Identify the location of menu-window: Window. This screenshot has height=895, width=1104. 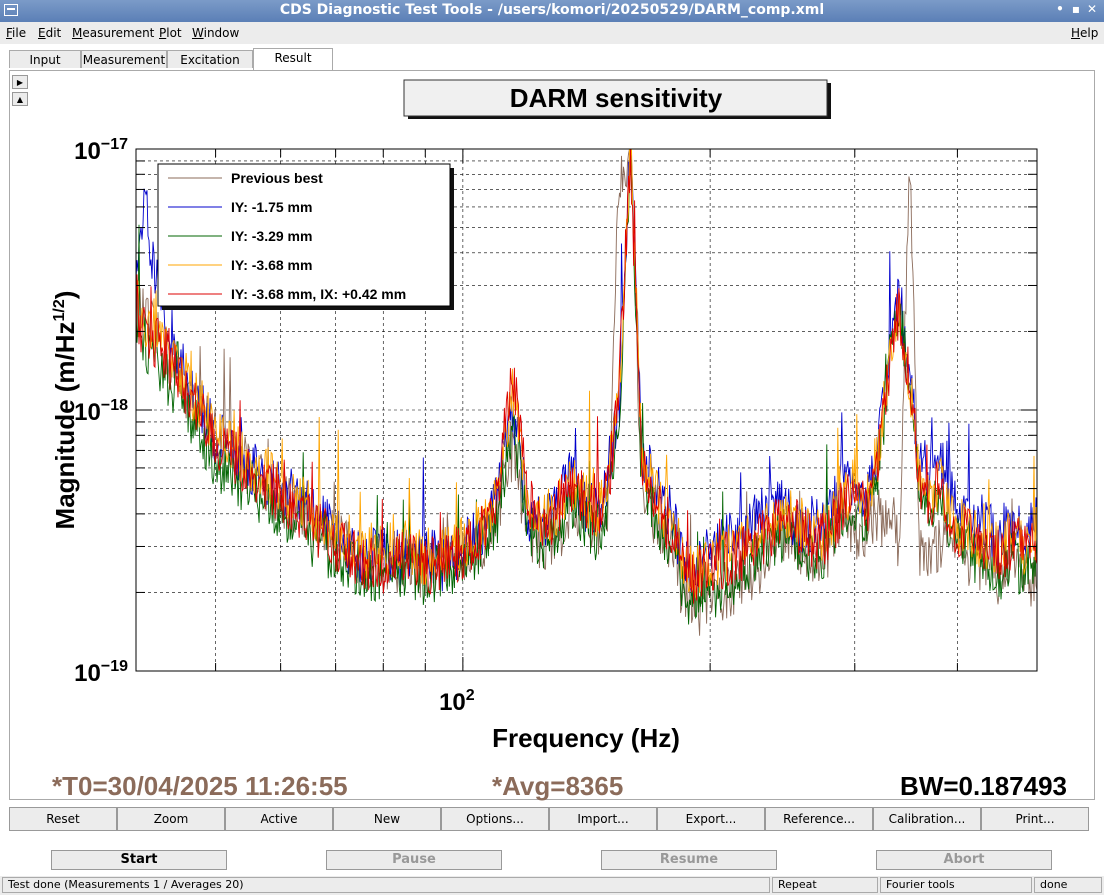
(216, 33).